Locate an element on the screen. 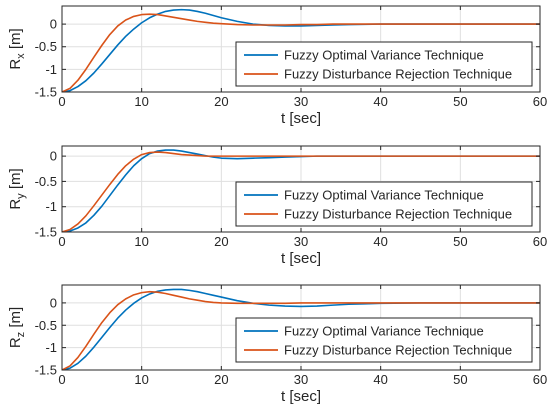 The image size is (550, 419). y-axis-label: Rx [m] is located at coordinates (17, 48).